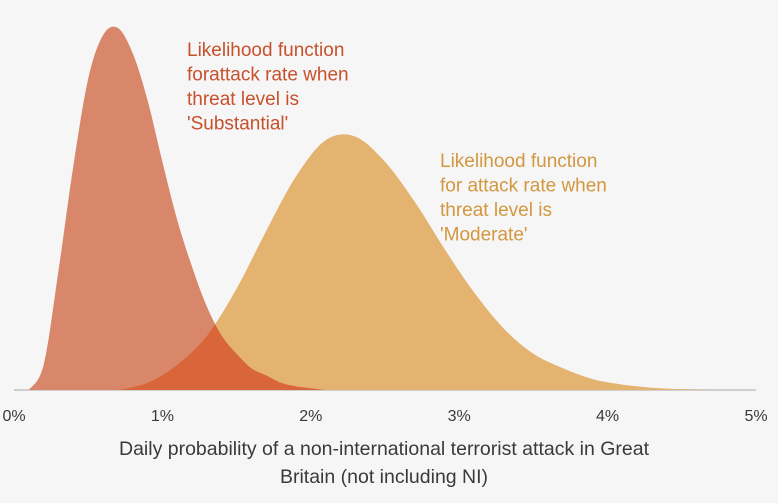  Describe the element at coordinates (237, 124) in the screenshot. I see `annotation-line: 'Substantial'` at that location.